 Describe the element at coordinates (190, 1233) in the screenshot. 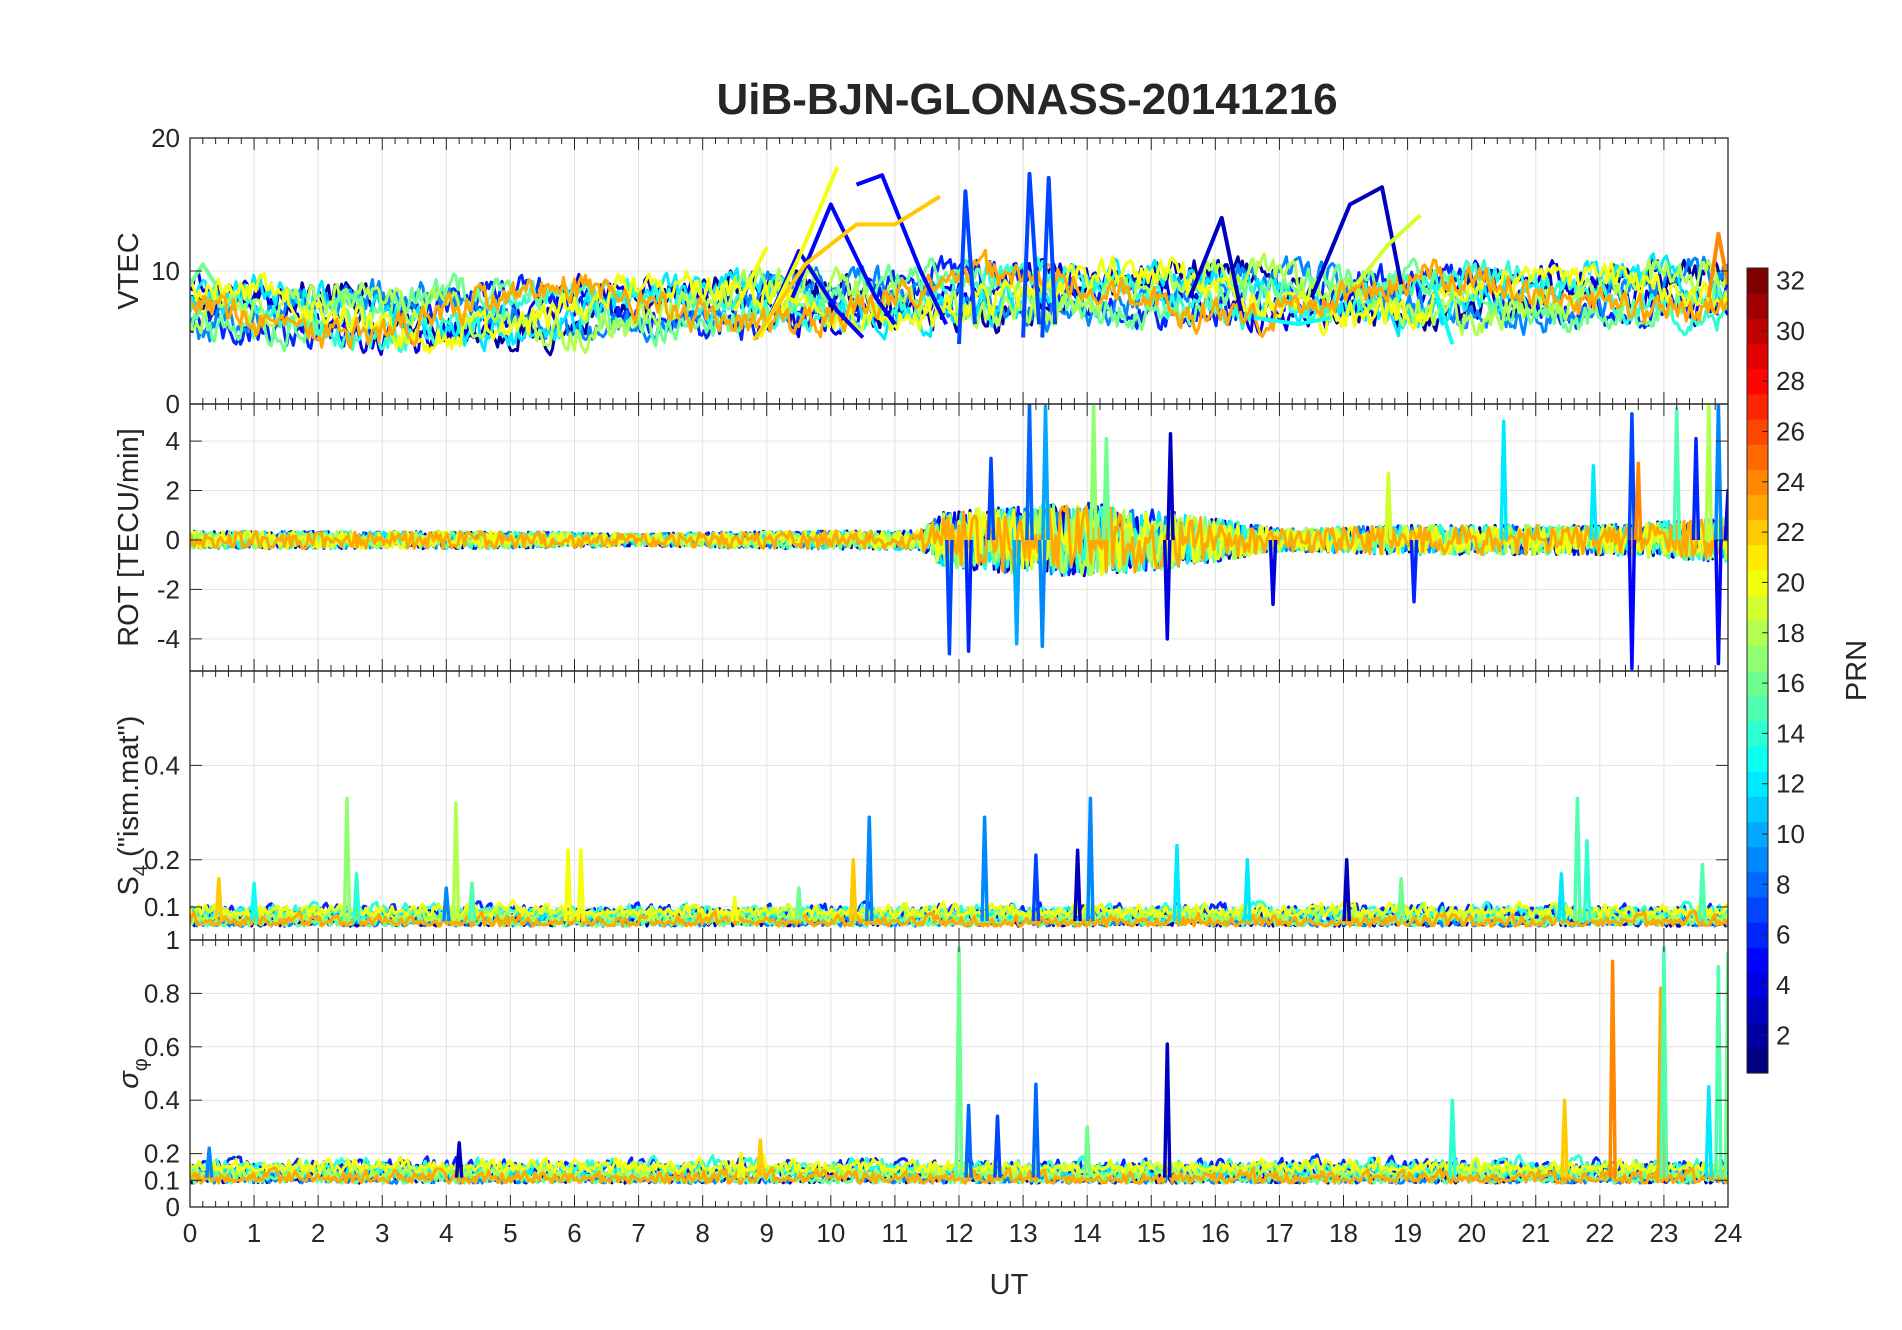

I see `x-tick-label: 0` at that location.